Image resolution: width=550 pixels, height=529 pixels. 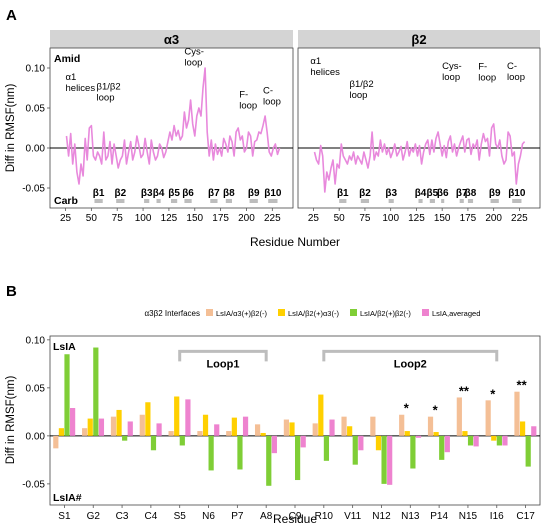 I want to click on lsia-hash-label: LsIA#, so click(x=67, y=498).